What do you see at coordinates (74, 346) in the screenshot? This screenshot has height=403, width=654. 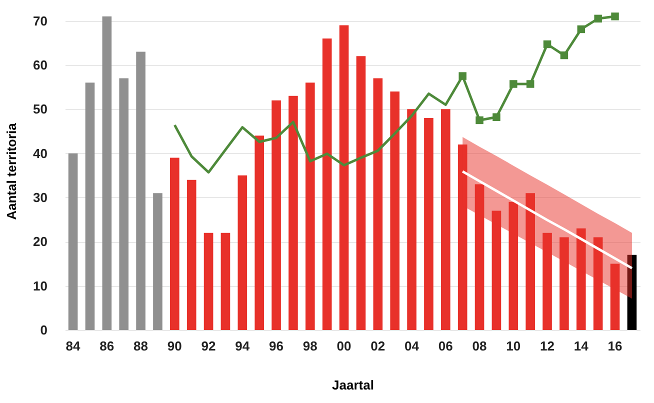 I see `x-tick-label: 84` at bounding box center [74, 346].